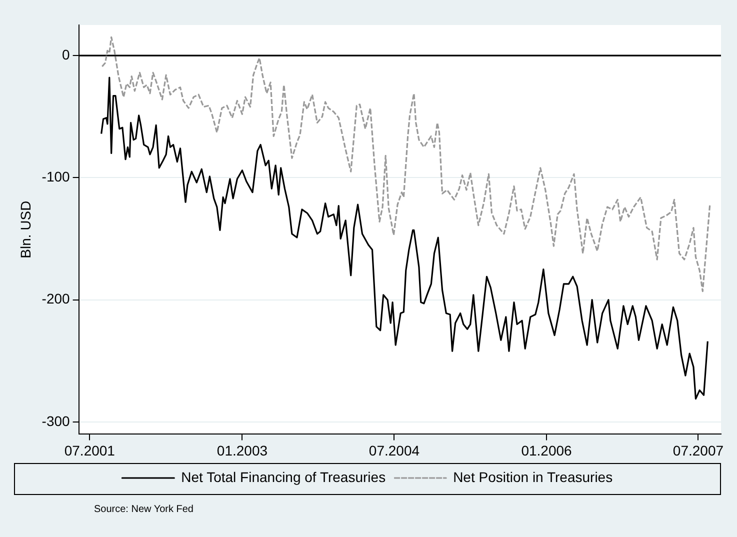  I want to click on y-tick-label: -300, so click(56, 420).